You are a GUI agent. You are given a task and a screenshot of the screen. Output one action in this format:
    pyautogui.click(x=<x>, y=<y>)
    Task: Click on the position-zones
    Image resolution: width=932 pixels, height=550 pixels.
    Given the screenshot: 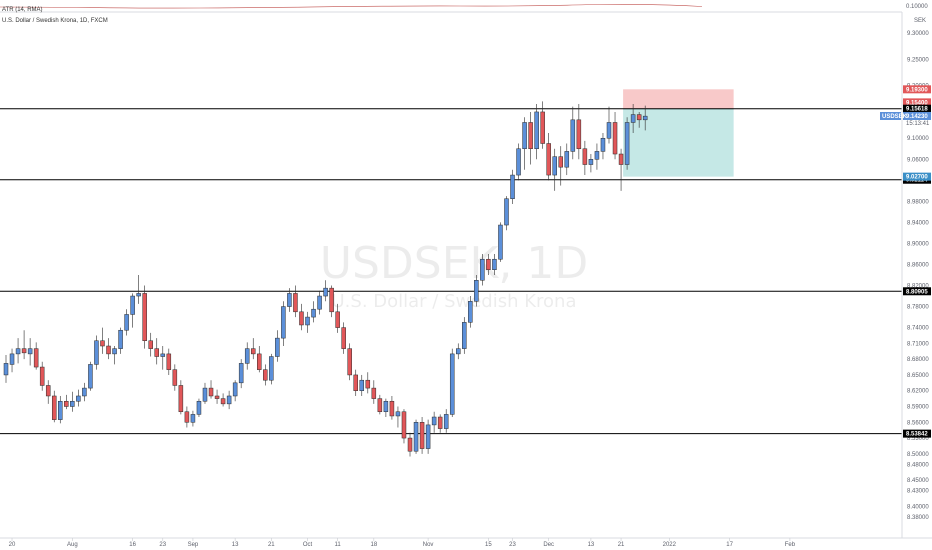 What is the action you would take?
    pyautogui.click(x=678, y=133)
    